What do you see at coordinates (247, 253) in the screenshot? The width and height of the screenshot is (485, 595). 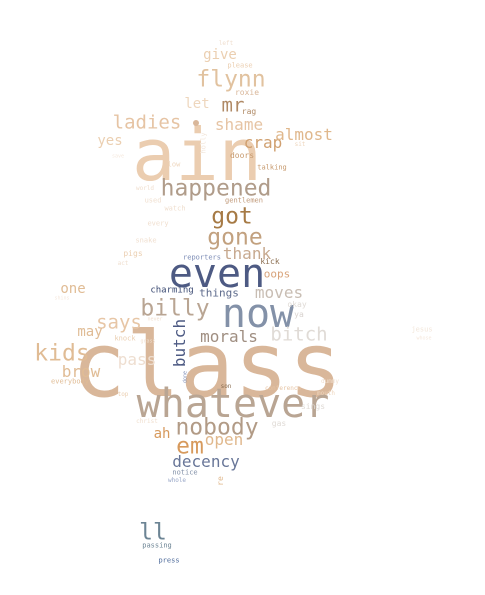 I see `word-thank: thank` at bounding box center [247, 253].